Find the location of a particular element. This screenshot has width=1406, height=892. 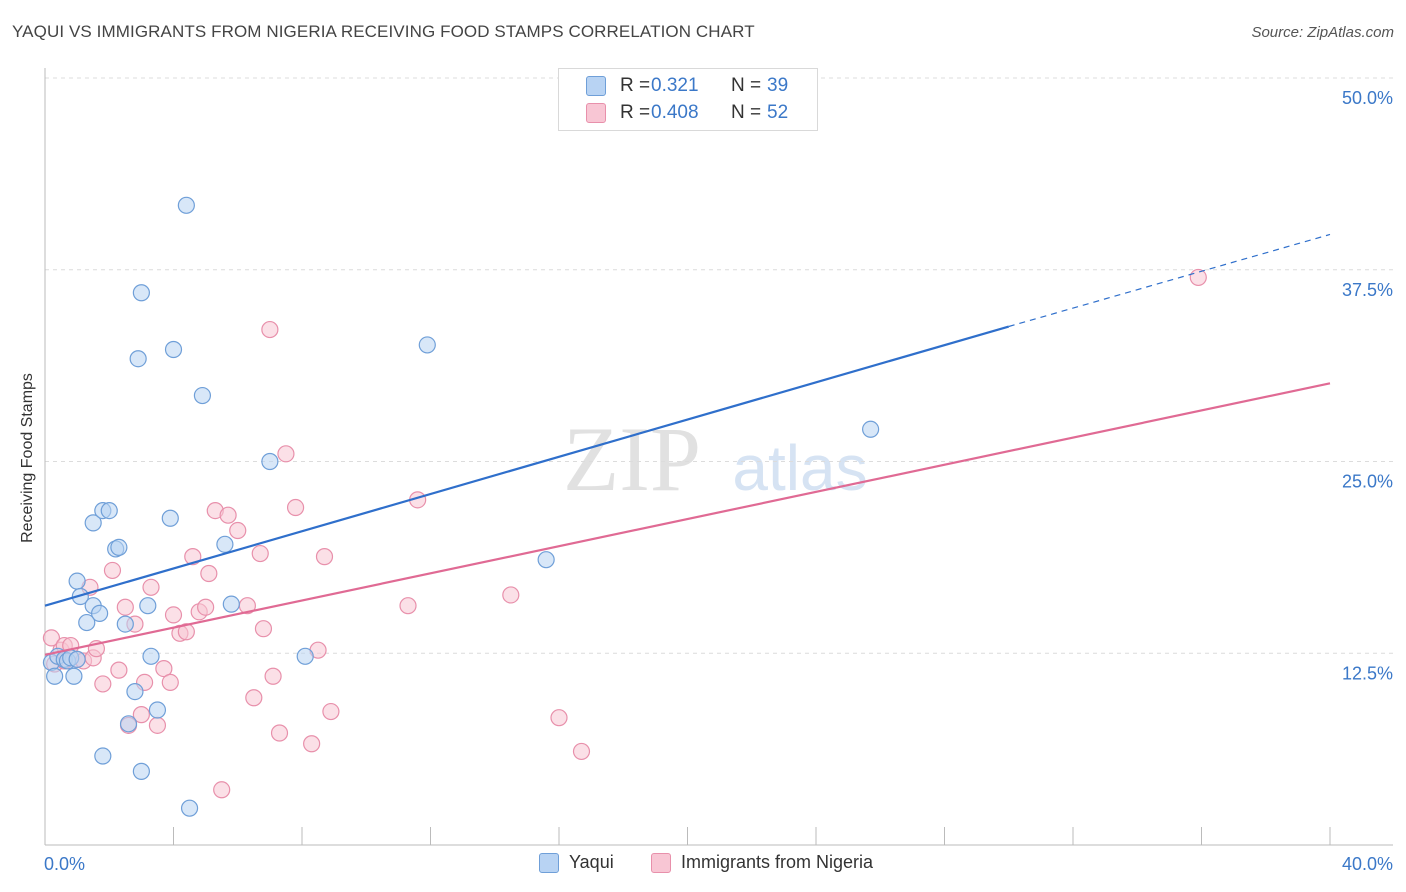

y-tick-label: 12.5% is located at coordinates (1367, 673).